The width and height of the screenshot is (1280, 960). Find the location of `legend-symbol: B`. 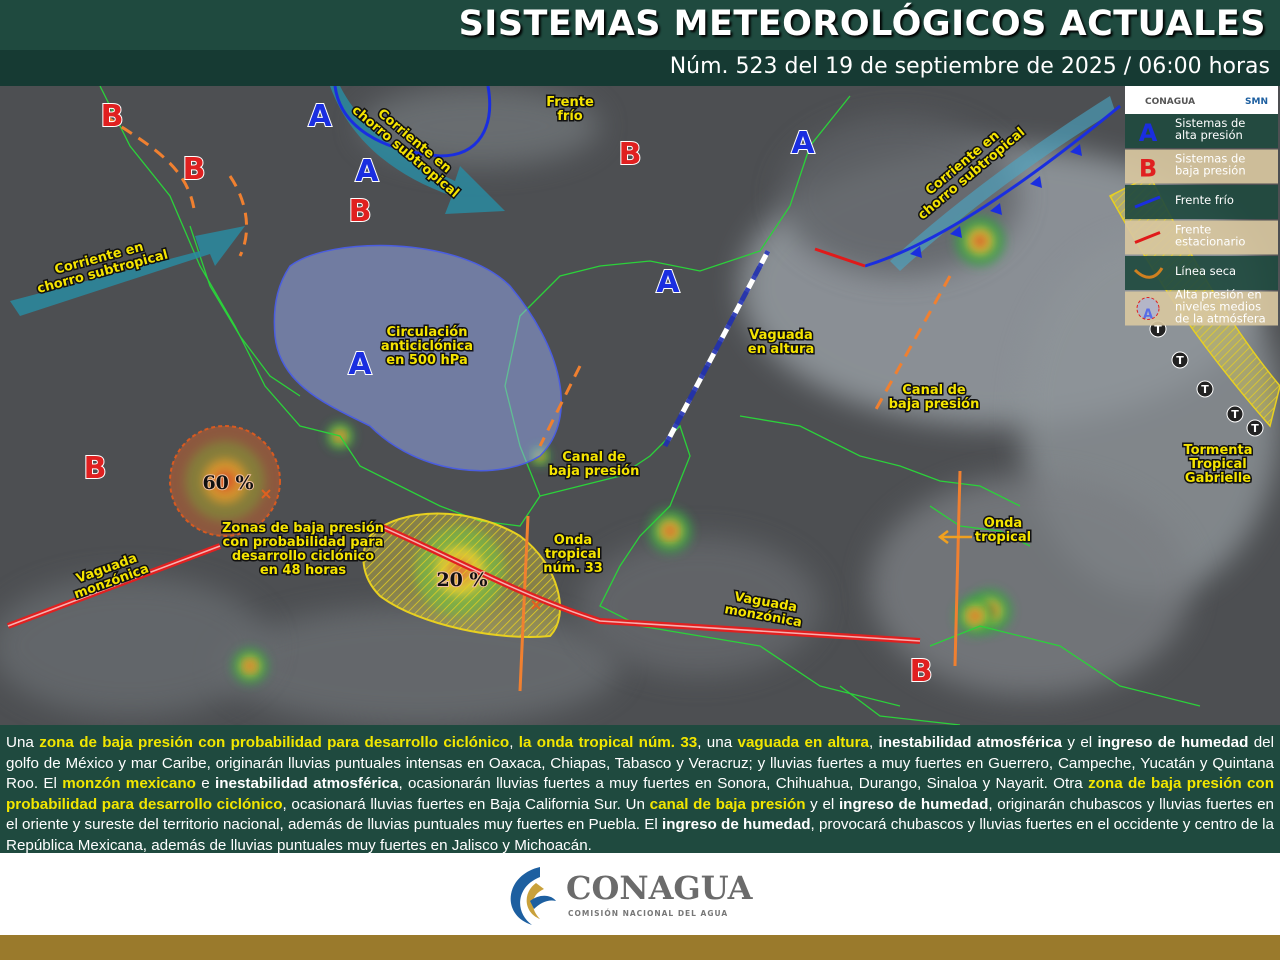

legend-symbol: B is located at coordinates (1148, 169).